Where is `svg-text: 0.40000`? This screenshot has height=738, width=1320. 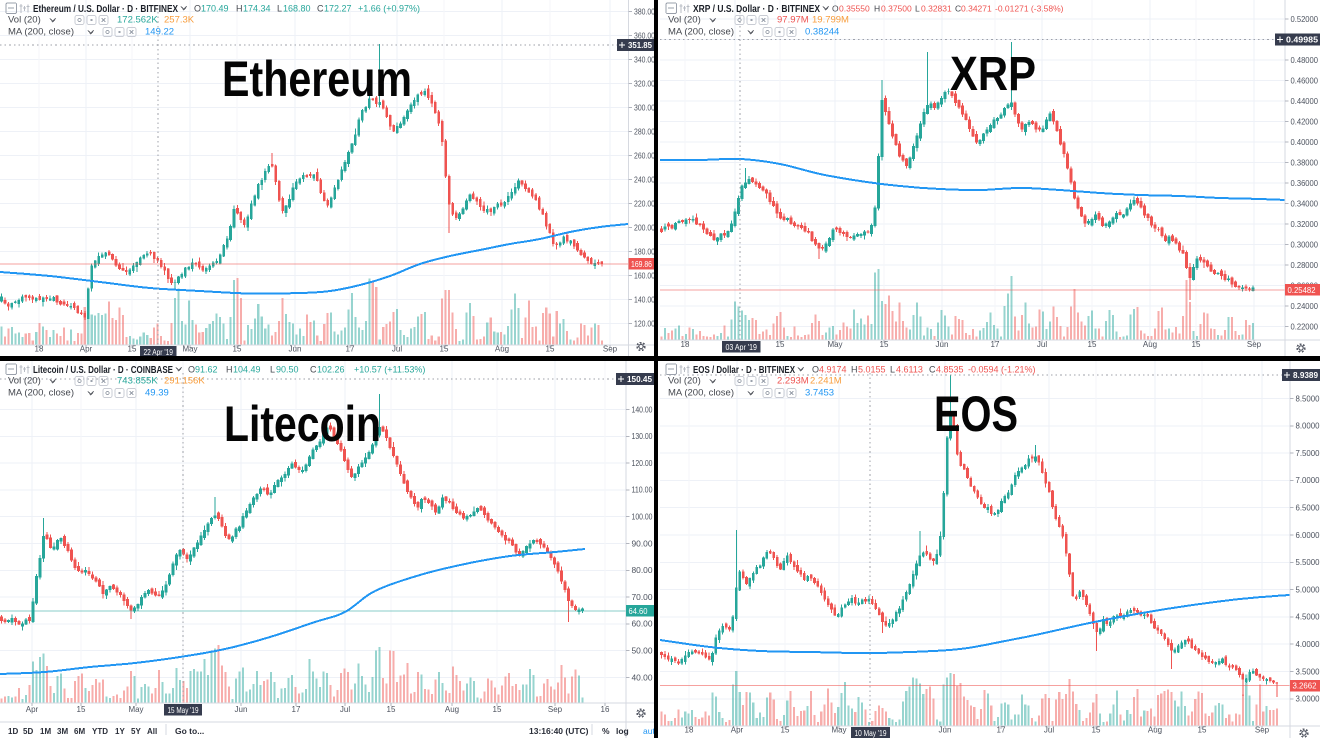
svg-text: 0.40000 is located at coordinates (1305, 142).